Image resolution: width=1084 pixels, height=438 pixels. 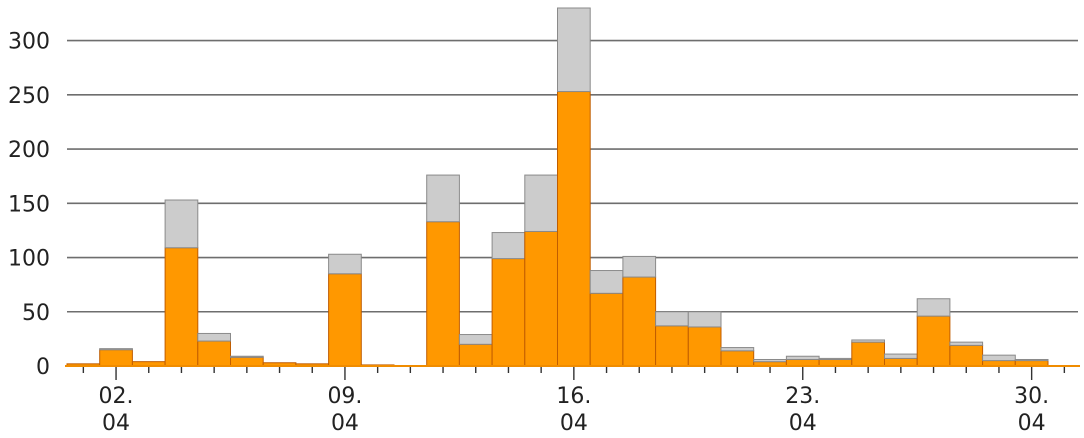 What do you see at coordinates (36, 313) in the screenshot?
I see `y-tick-label-50: 50` at bounding box center [36, 313].